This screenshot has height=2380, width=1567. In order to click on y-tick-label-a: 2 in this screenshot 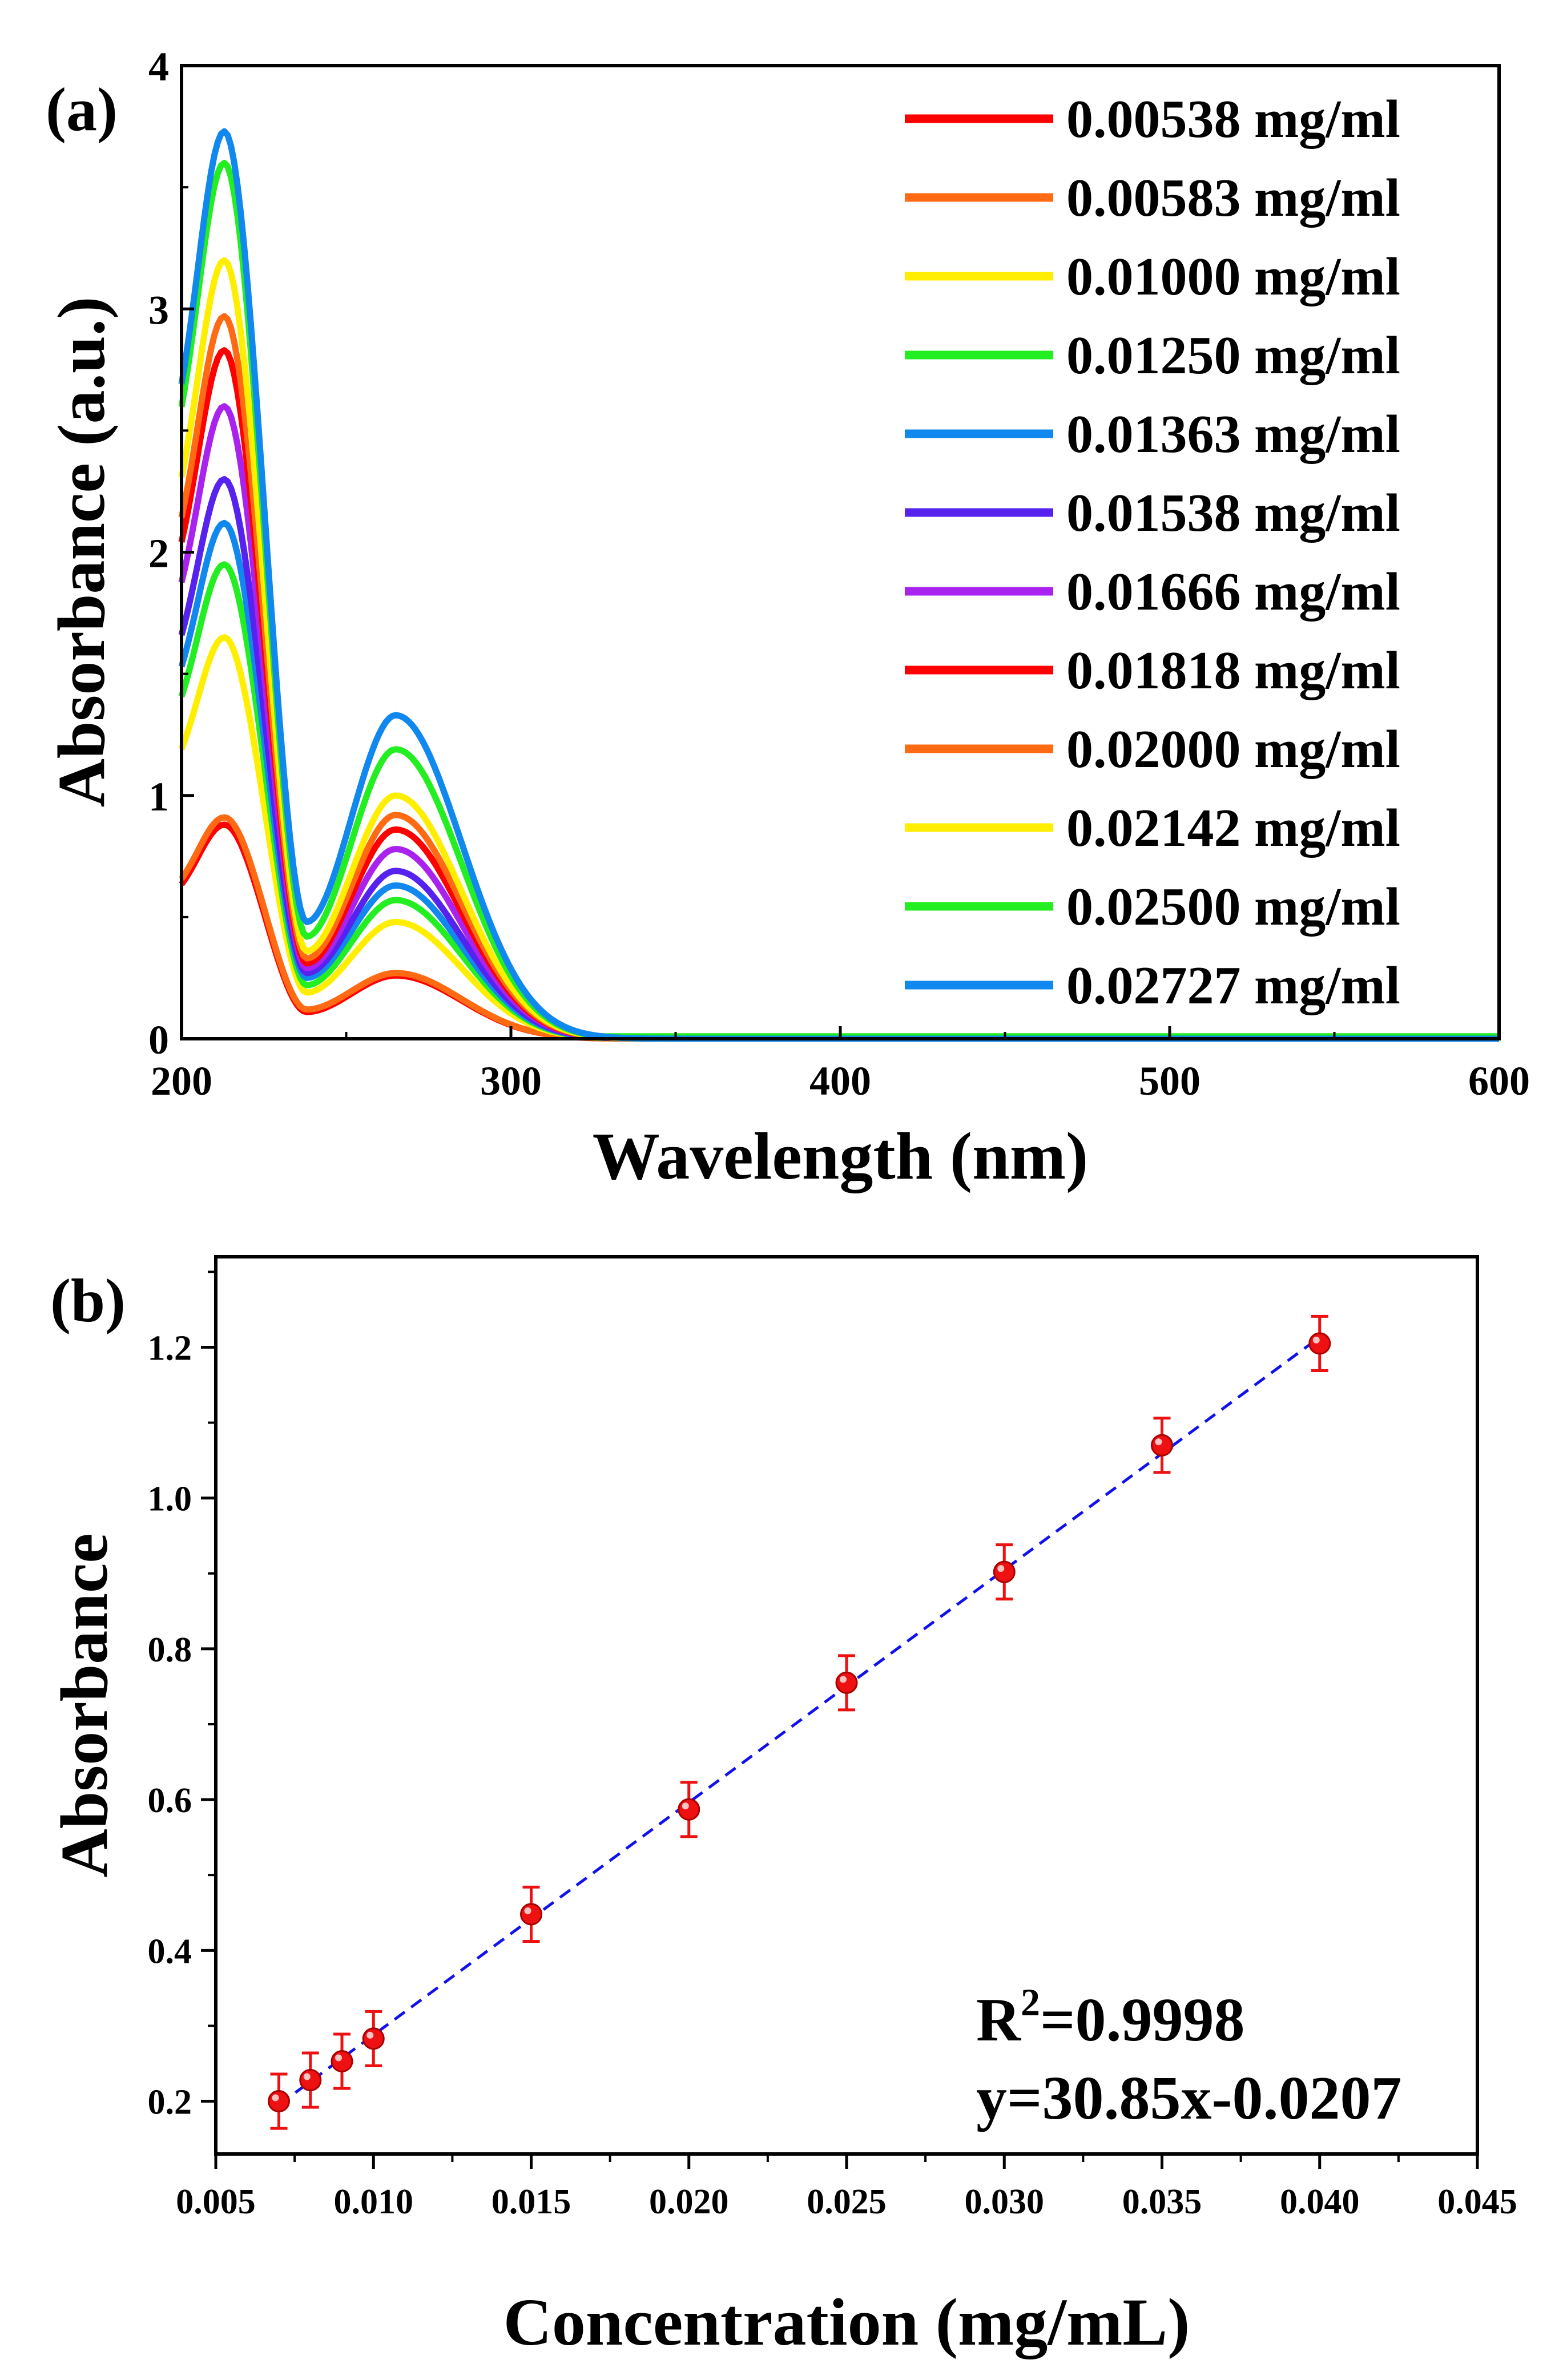, I will do `click(158, 553)`.